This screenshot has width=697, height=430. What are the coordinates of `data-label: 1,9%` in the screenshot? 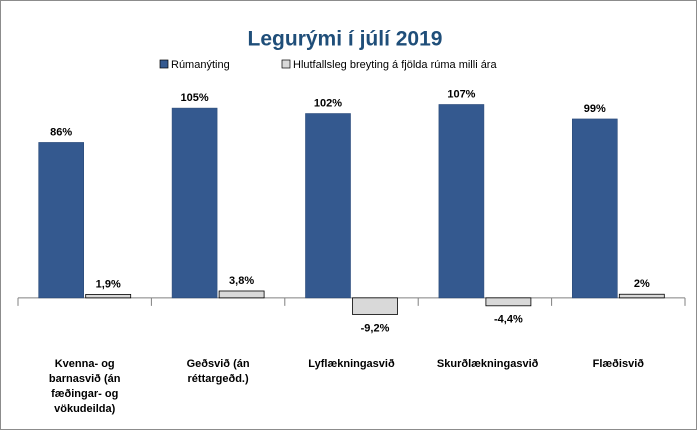 It's located at (108, 284).